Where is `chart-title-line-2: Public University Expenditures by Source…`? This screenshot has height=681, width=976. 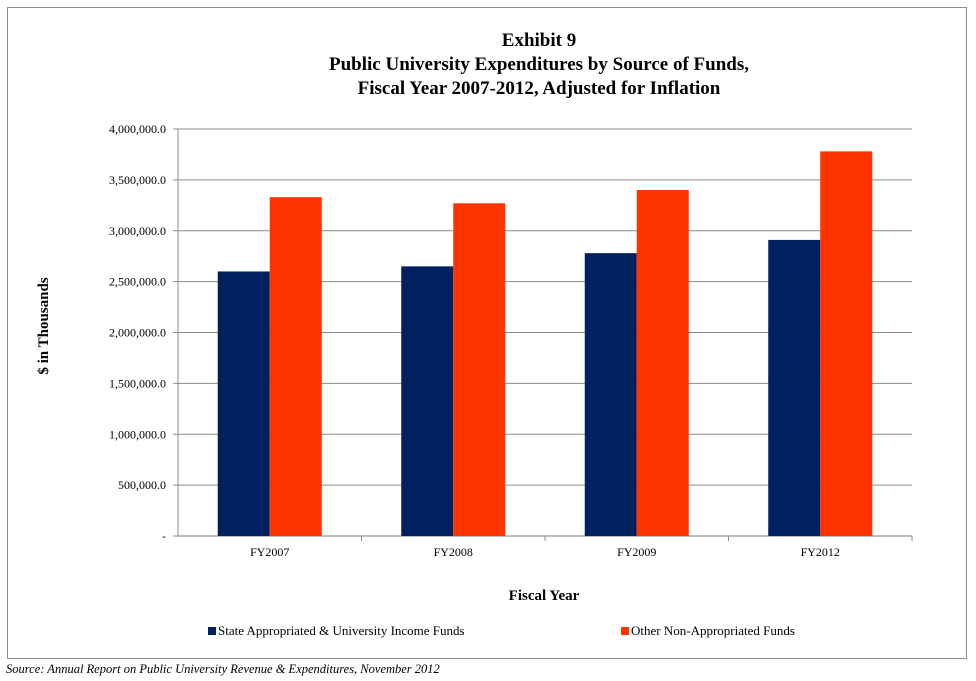
chart-title-line-2: Public University Expenditures by Source… is located at coordinates (539, 64).